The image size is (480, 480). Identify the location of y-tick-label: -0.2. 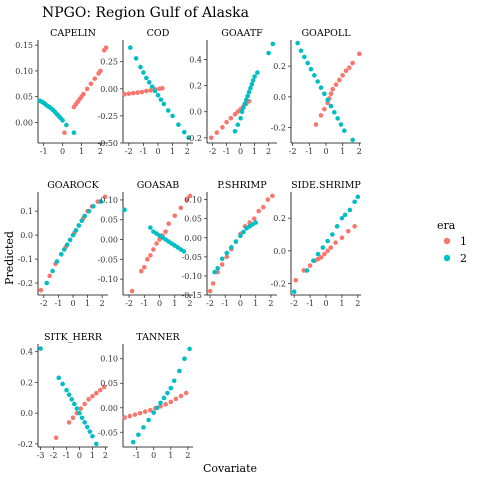
(25, 444).